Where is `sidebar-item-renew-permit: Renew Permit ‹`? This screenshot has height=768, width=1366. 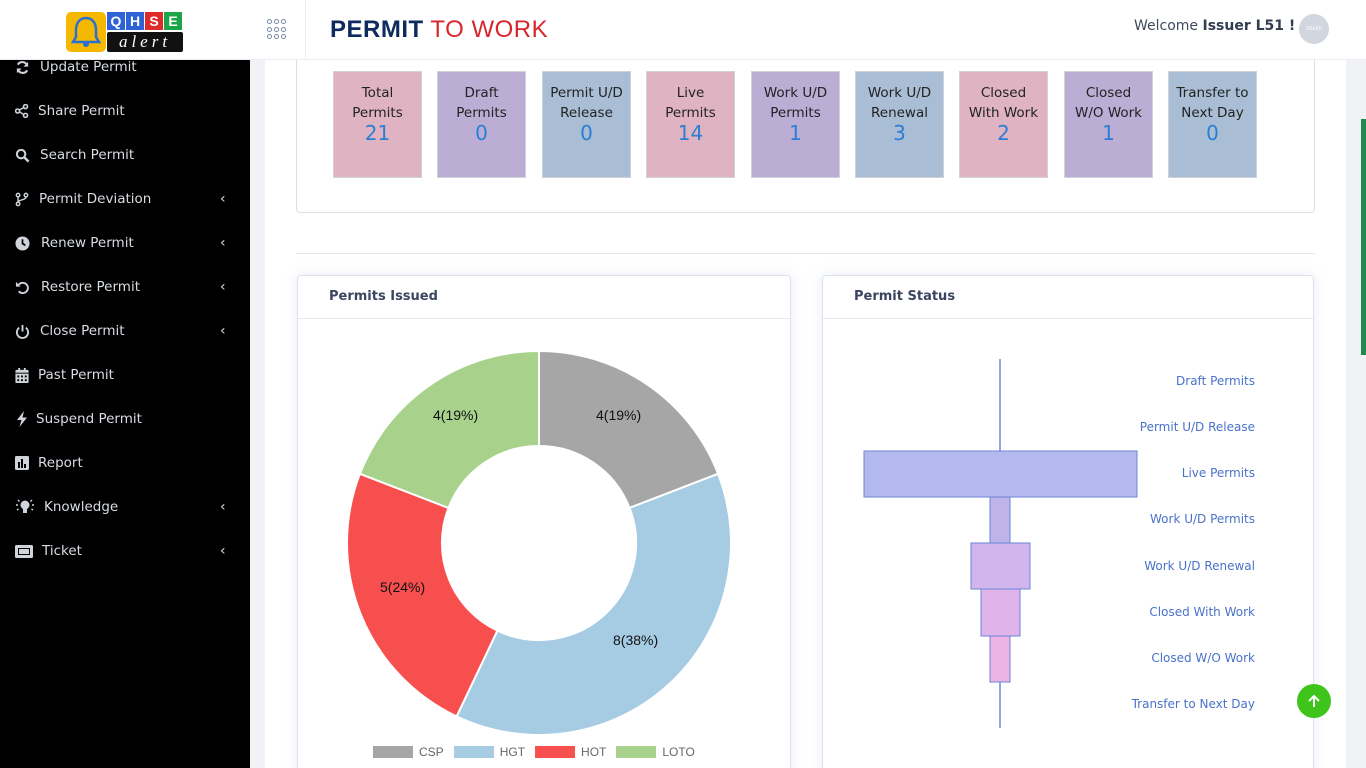 sidebar-item-renew-permit: Renew Permit ‹ is located at coordinates (125, 243).